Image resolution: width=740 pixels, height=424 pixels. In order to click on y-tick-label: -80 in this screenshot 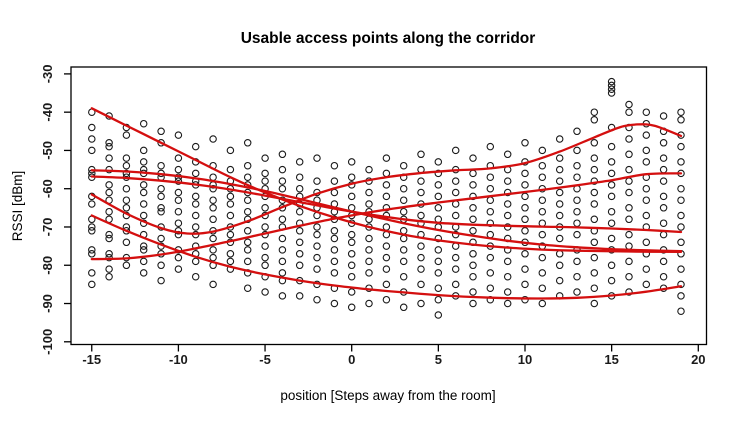, I will do `click(47, 265)`.